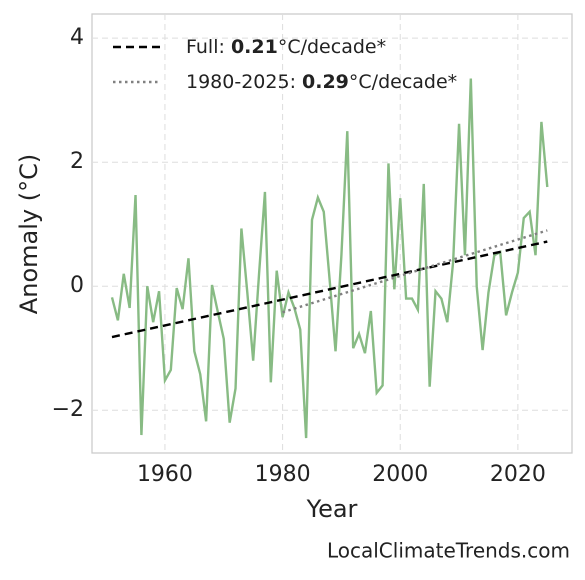 This screenshot has height=580, width=585. Describe the element at coordinates (518, 474) in the screenshot. I see `x-tick-label: 2020` at that location.